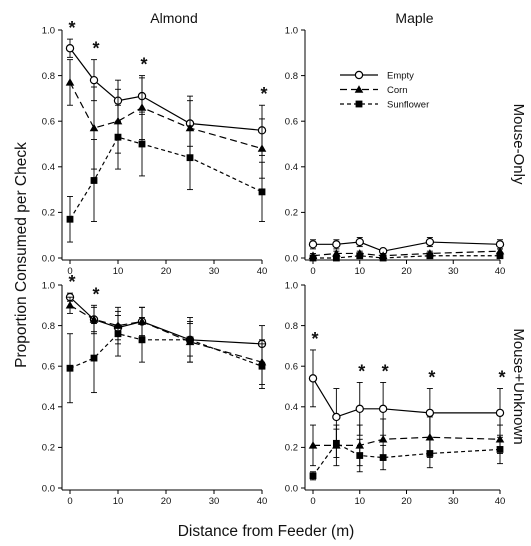 This screenshot has width=531, height=546. What do you see at coordinates (384, 91) in the screenshot?
I see `legend: Empty Corn Sunflower` at bounding box center [384, 91].